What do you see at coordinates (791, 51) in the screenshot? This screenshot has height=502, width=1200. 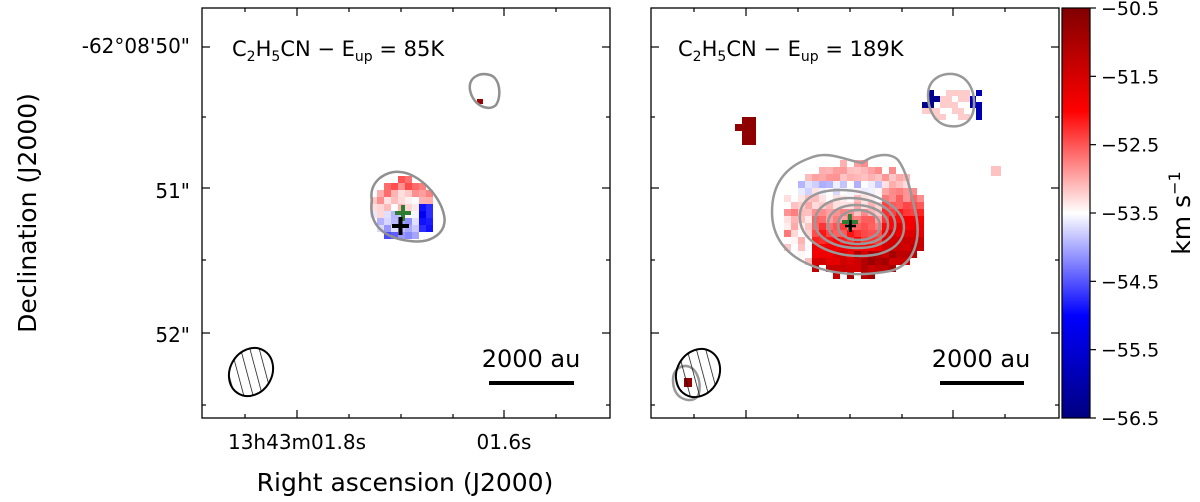 I see `right-title: C2H5CN − Eup = 189K` at bounding box center [791, 51].